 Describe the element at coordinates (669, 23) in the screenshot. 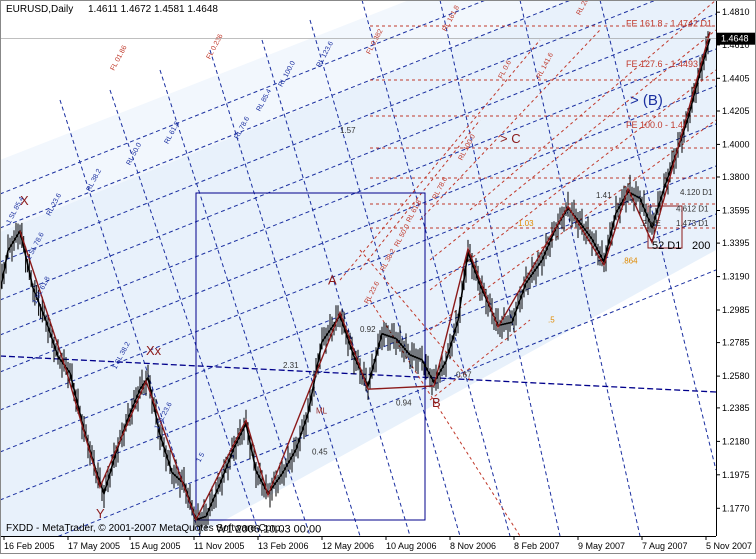

I see `fibo-expansion-label: FE 161.8 - 1.4742 D1` at that location.